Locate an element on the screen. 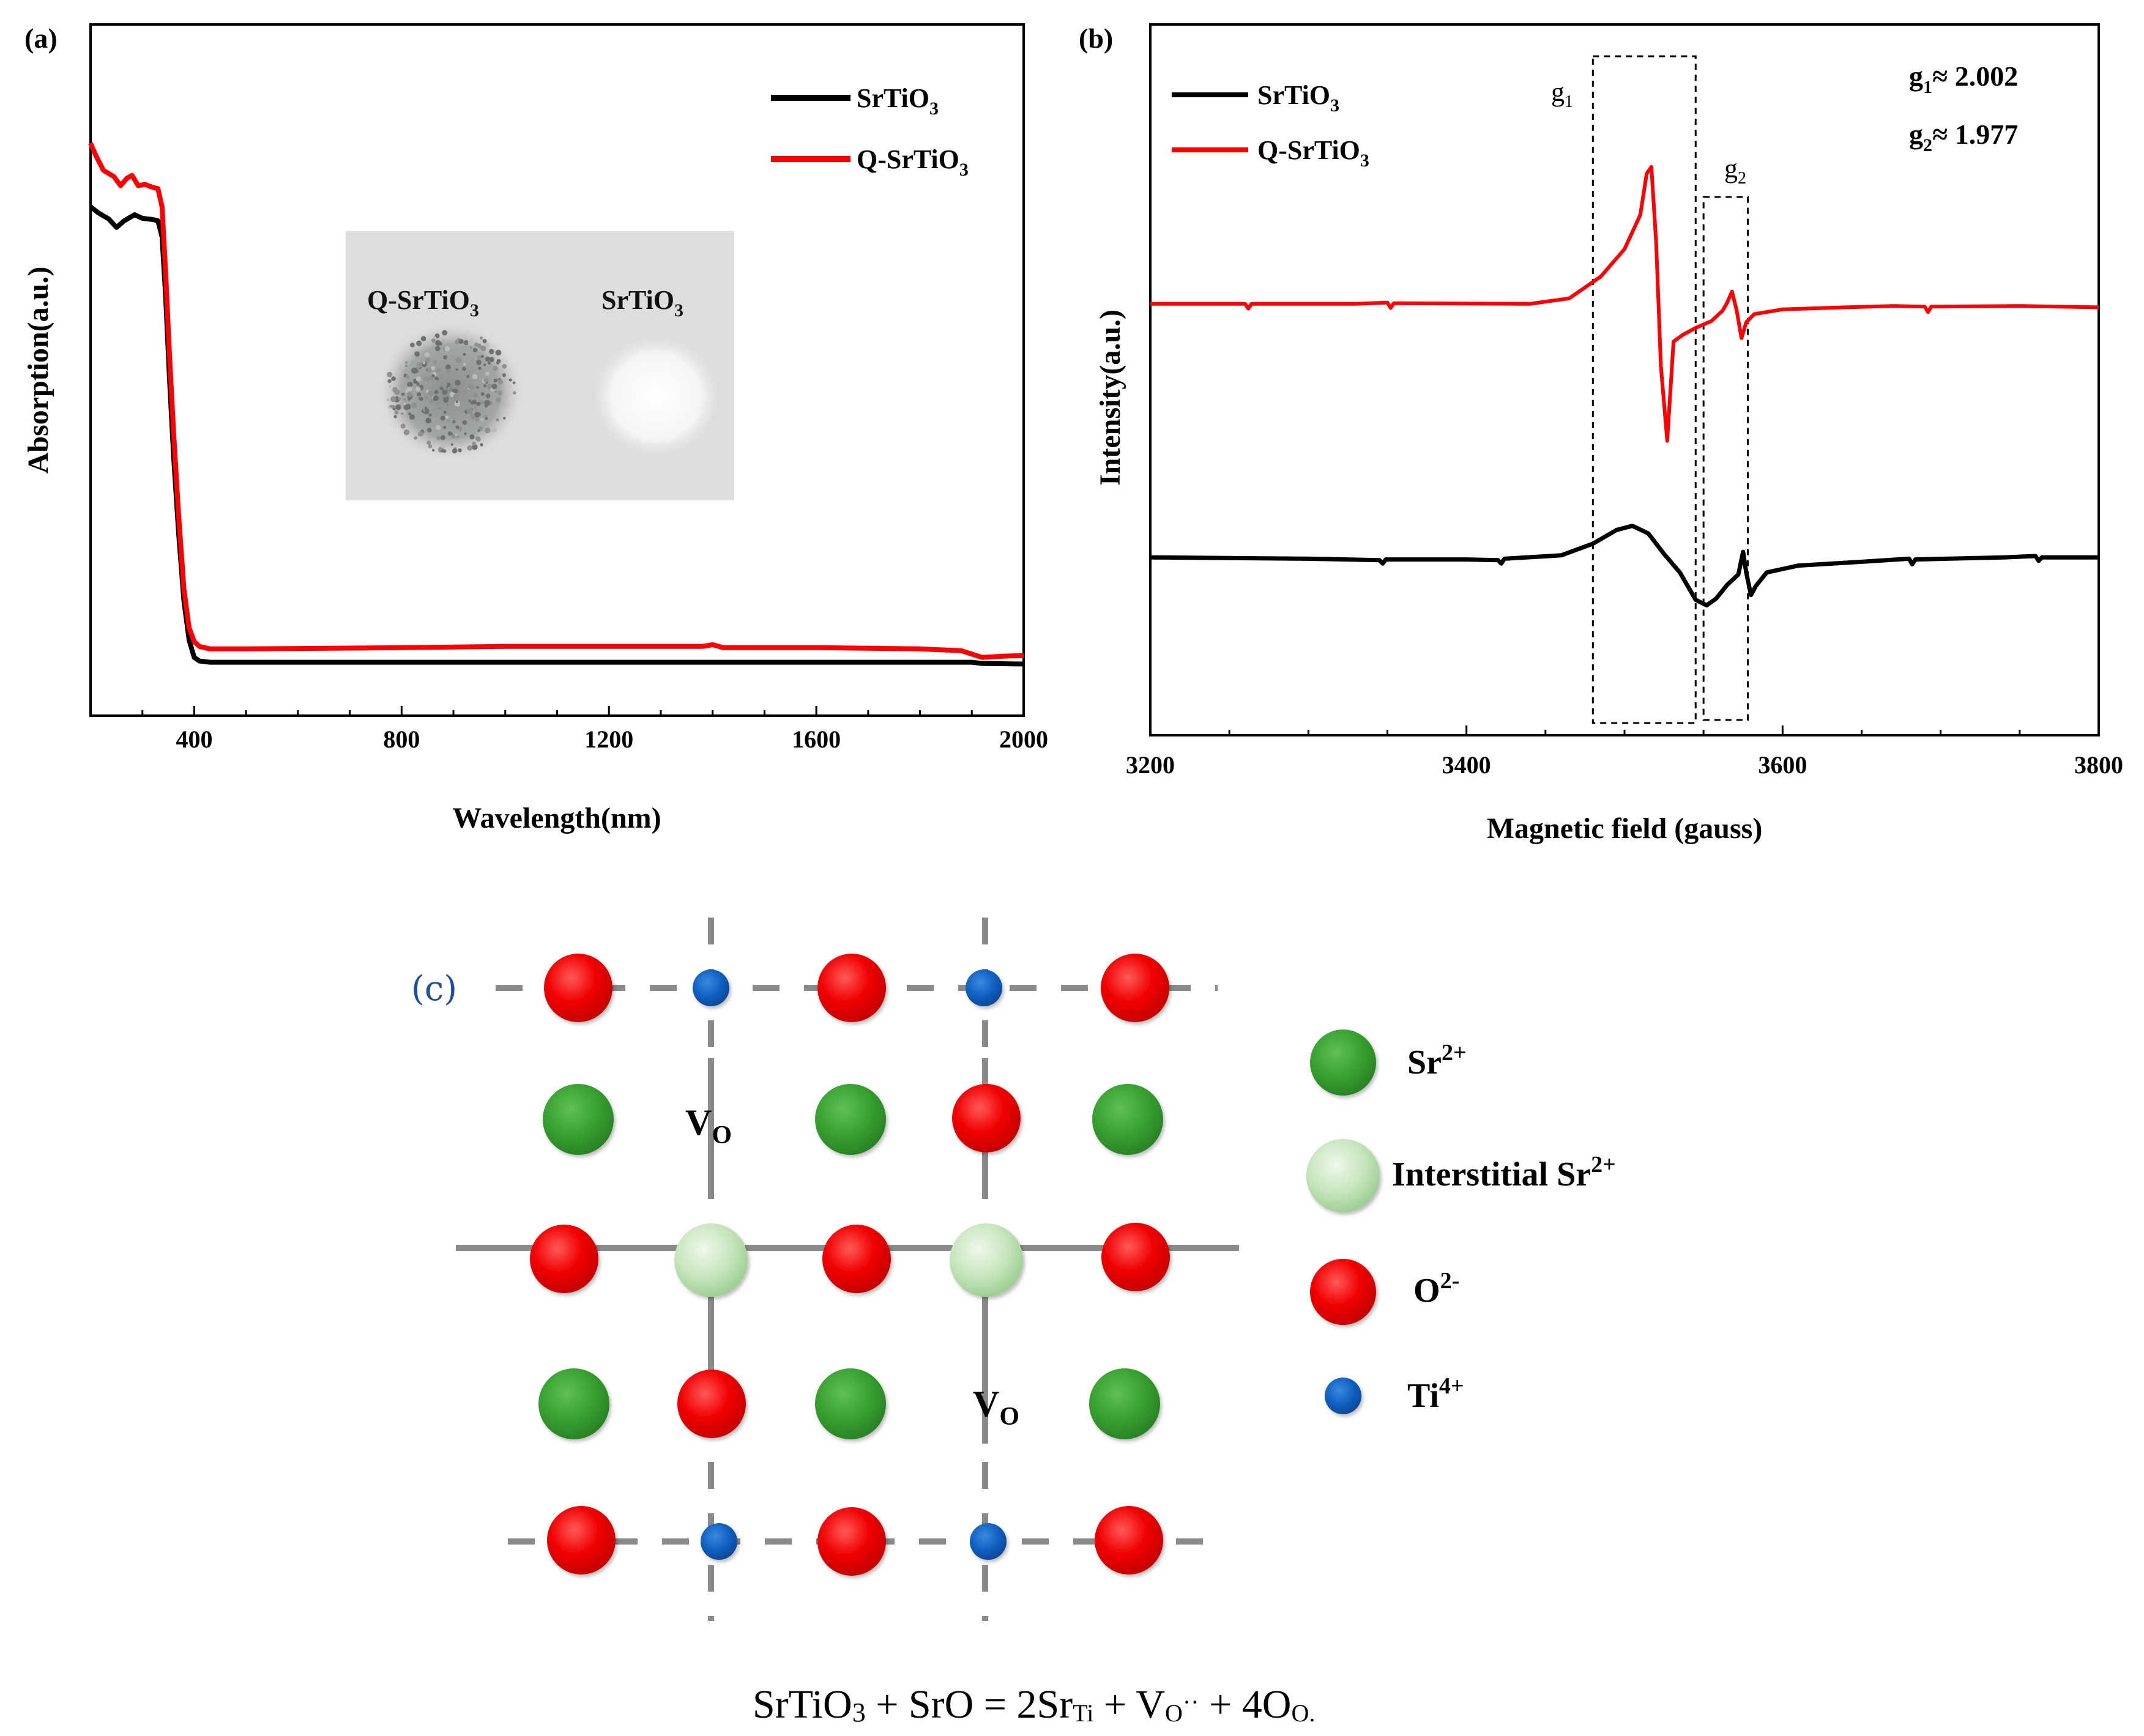  panel-a-xtick-label: 400 is located at coordinates (194, 739).